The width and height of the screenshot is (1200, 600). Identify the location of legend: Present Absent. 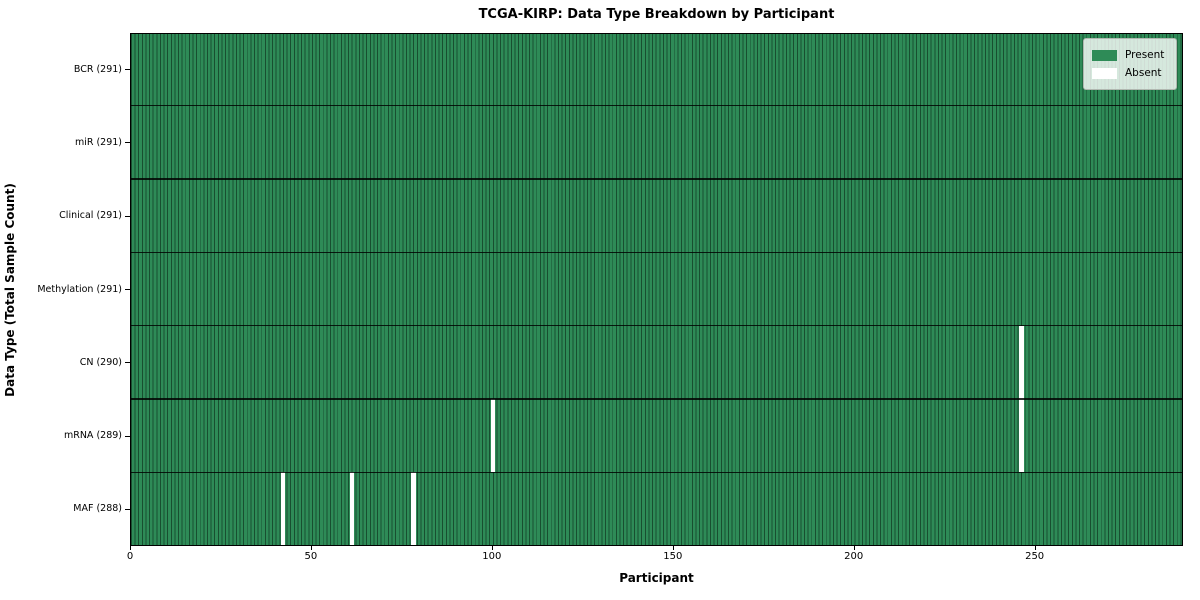
(1130, 64).